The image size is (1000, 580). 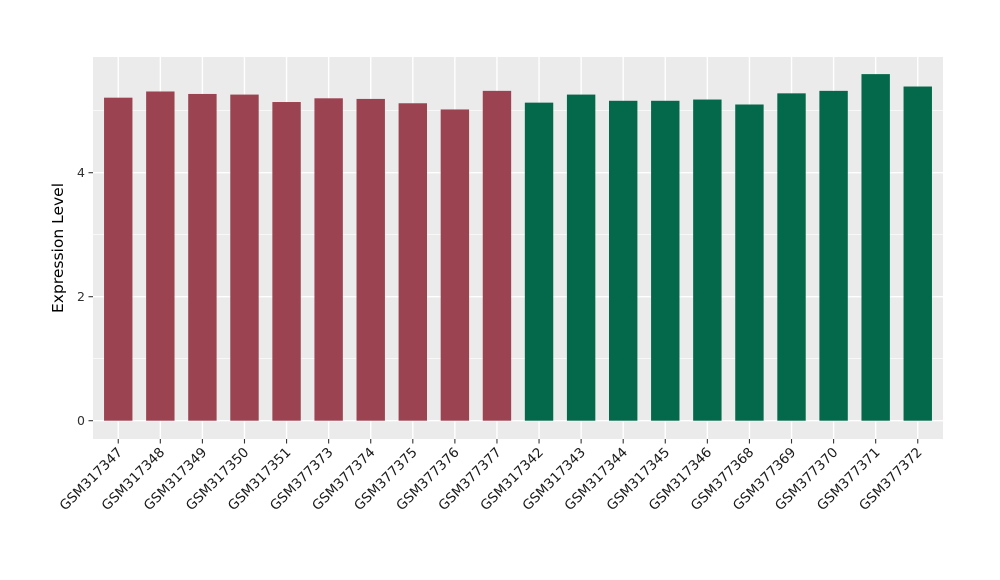 What do you see at coordinates (623, 260) in the screenshot?
I see `bar-GSM317344` at bounding box center [623, 260].